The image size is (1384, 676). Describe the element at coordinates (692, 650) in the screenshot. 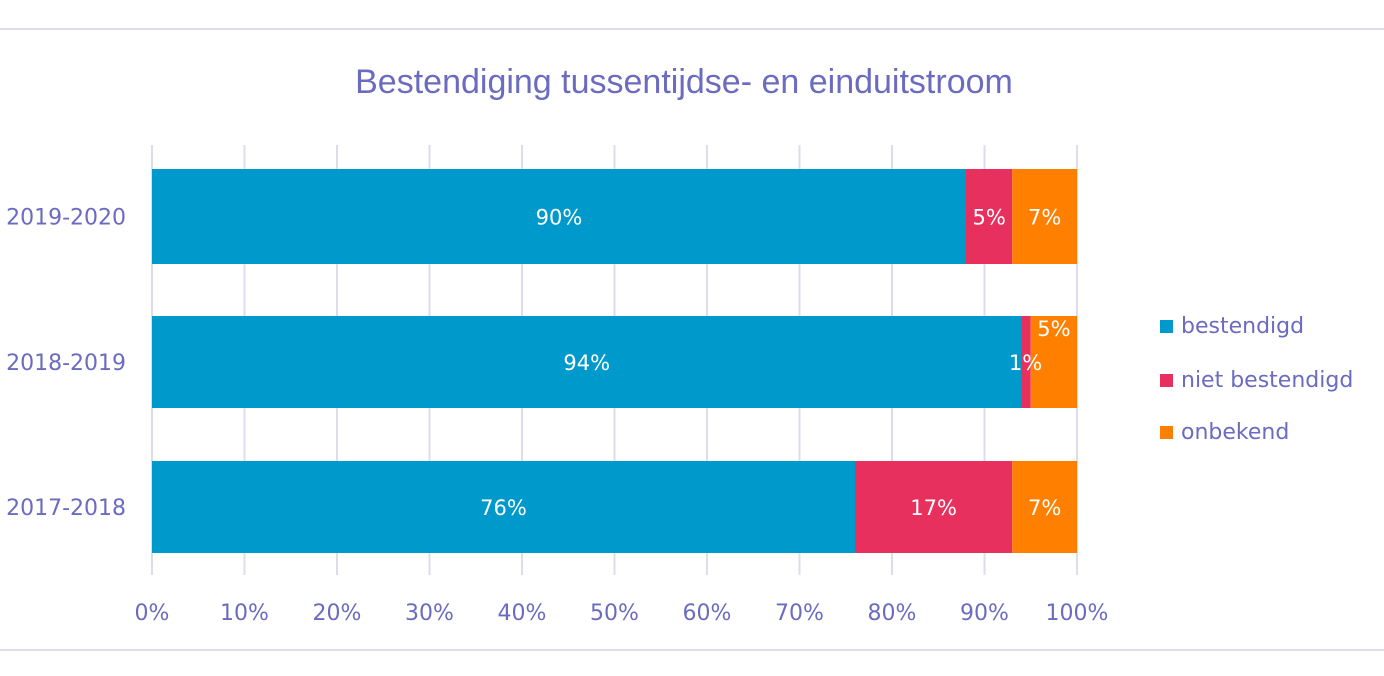

I see `bottom-border` at that location.